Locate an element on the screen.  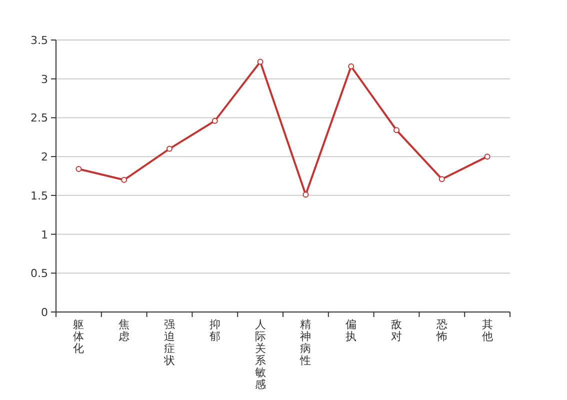
x-tick-label: 偏执 is located at coordinates (351, 330).